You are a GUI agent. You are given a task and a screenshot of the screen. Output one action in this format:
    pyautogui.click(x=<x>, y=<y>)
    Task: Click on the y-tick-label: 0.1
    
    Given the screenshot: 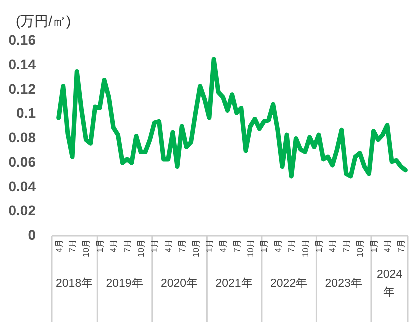 What is the action you would take?
    pyautogui.click(x=26, y=113)
    